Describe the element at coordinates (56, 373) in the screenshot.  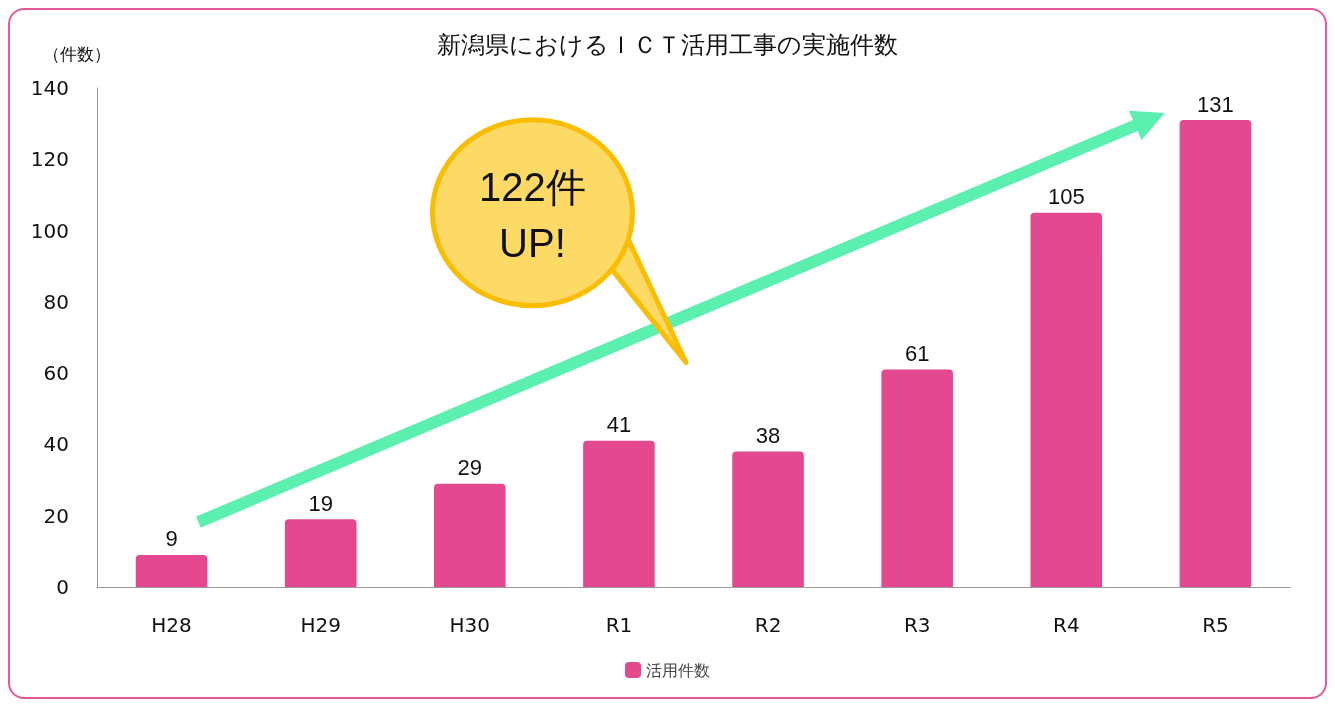
I see `y-tick-label: 60` at that location.